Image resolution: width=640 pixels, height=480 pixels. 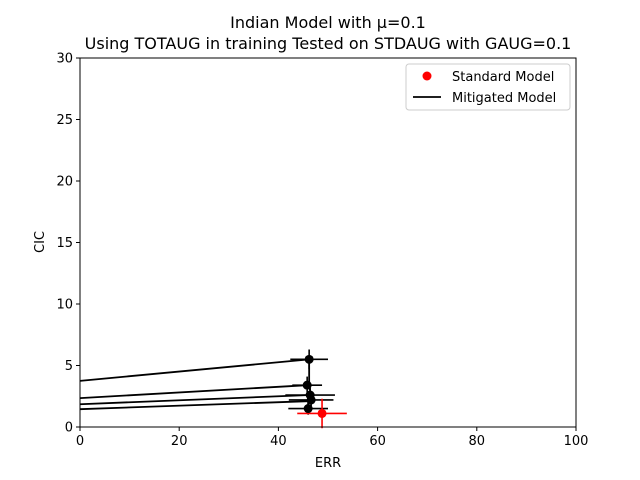 What do you see at coordinates (477, 441) in the screenshot?
I see `x-tick-label-4: 80` at bounding box center [477, 441].